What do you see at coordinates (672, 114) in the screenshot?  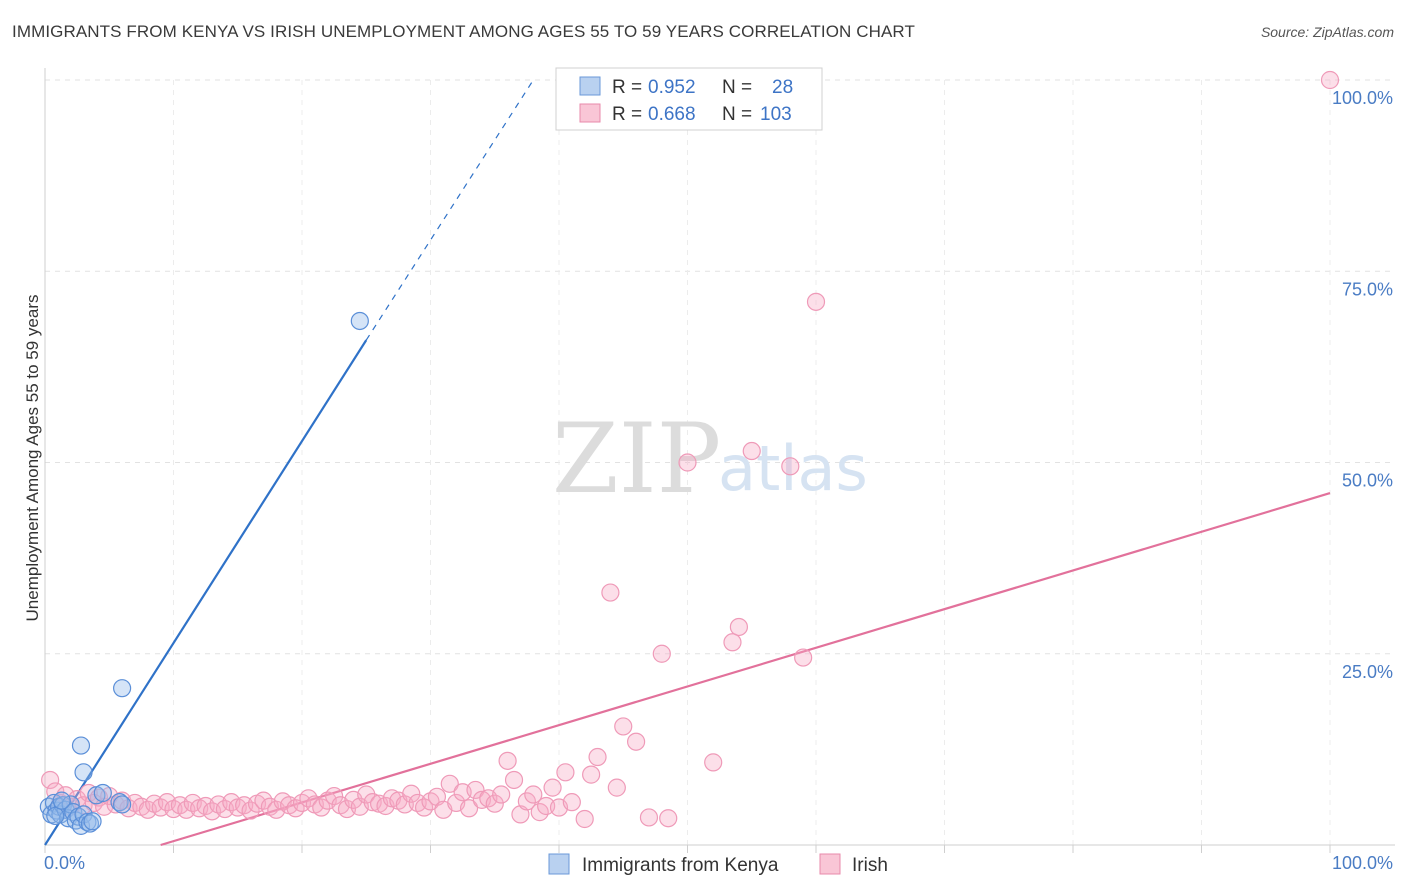 I see `legend-irish-r-value: 0.668` at bounding box center [672, 114].